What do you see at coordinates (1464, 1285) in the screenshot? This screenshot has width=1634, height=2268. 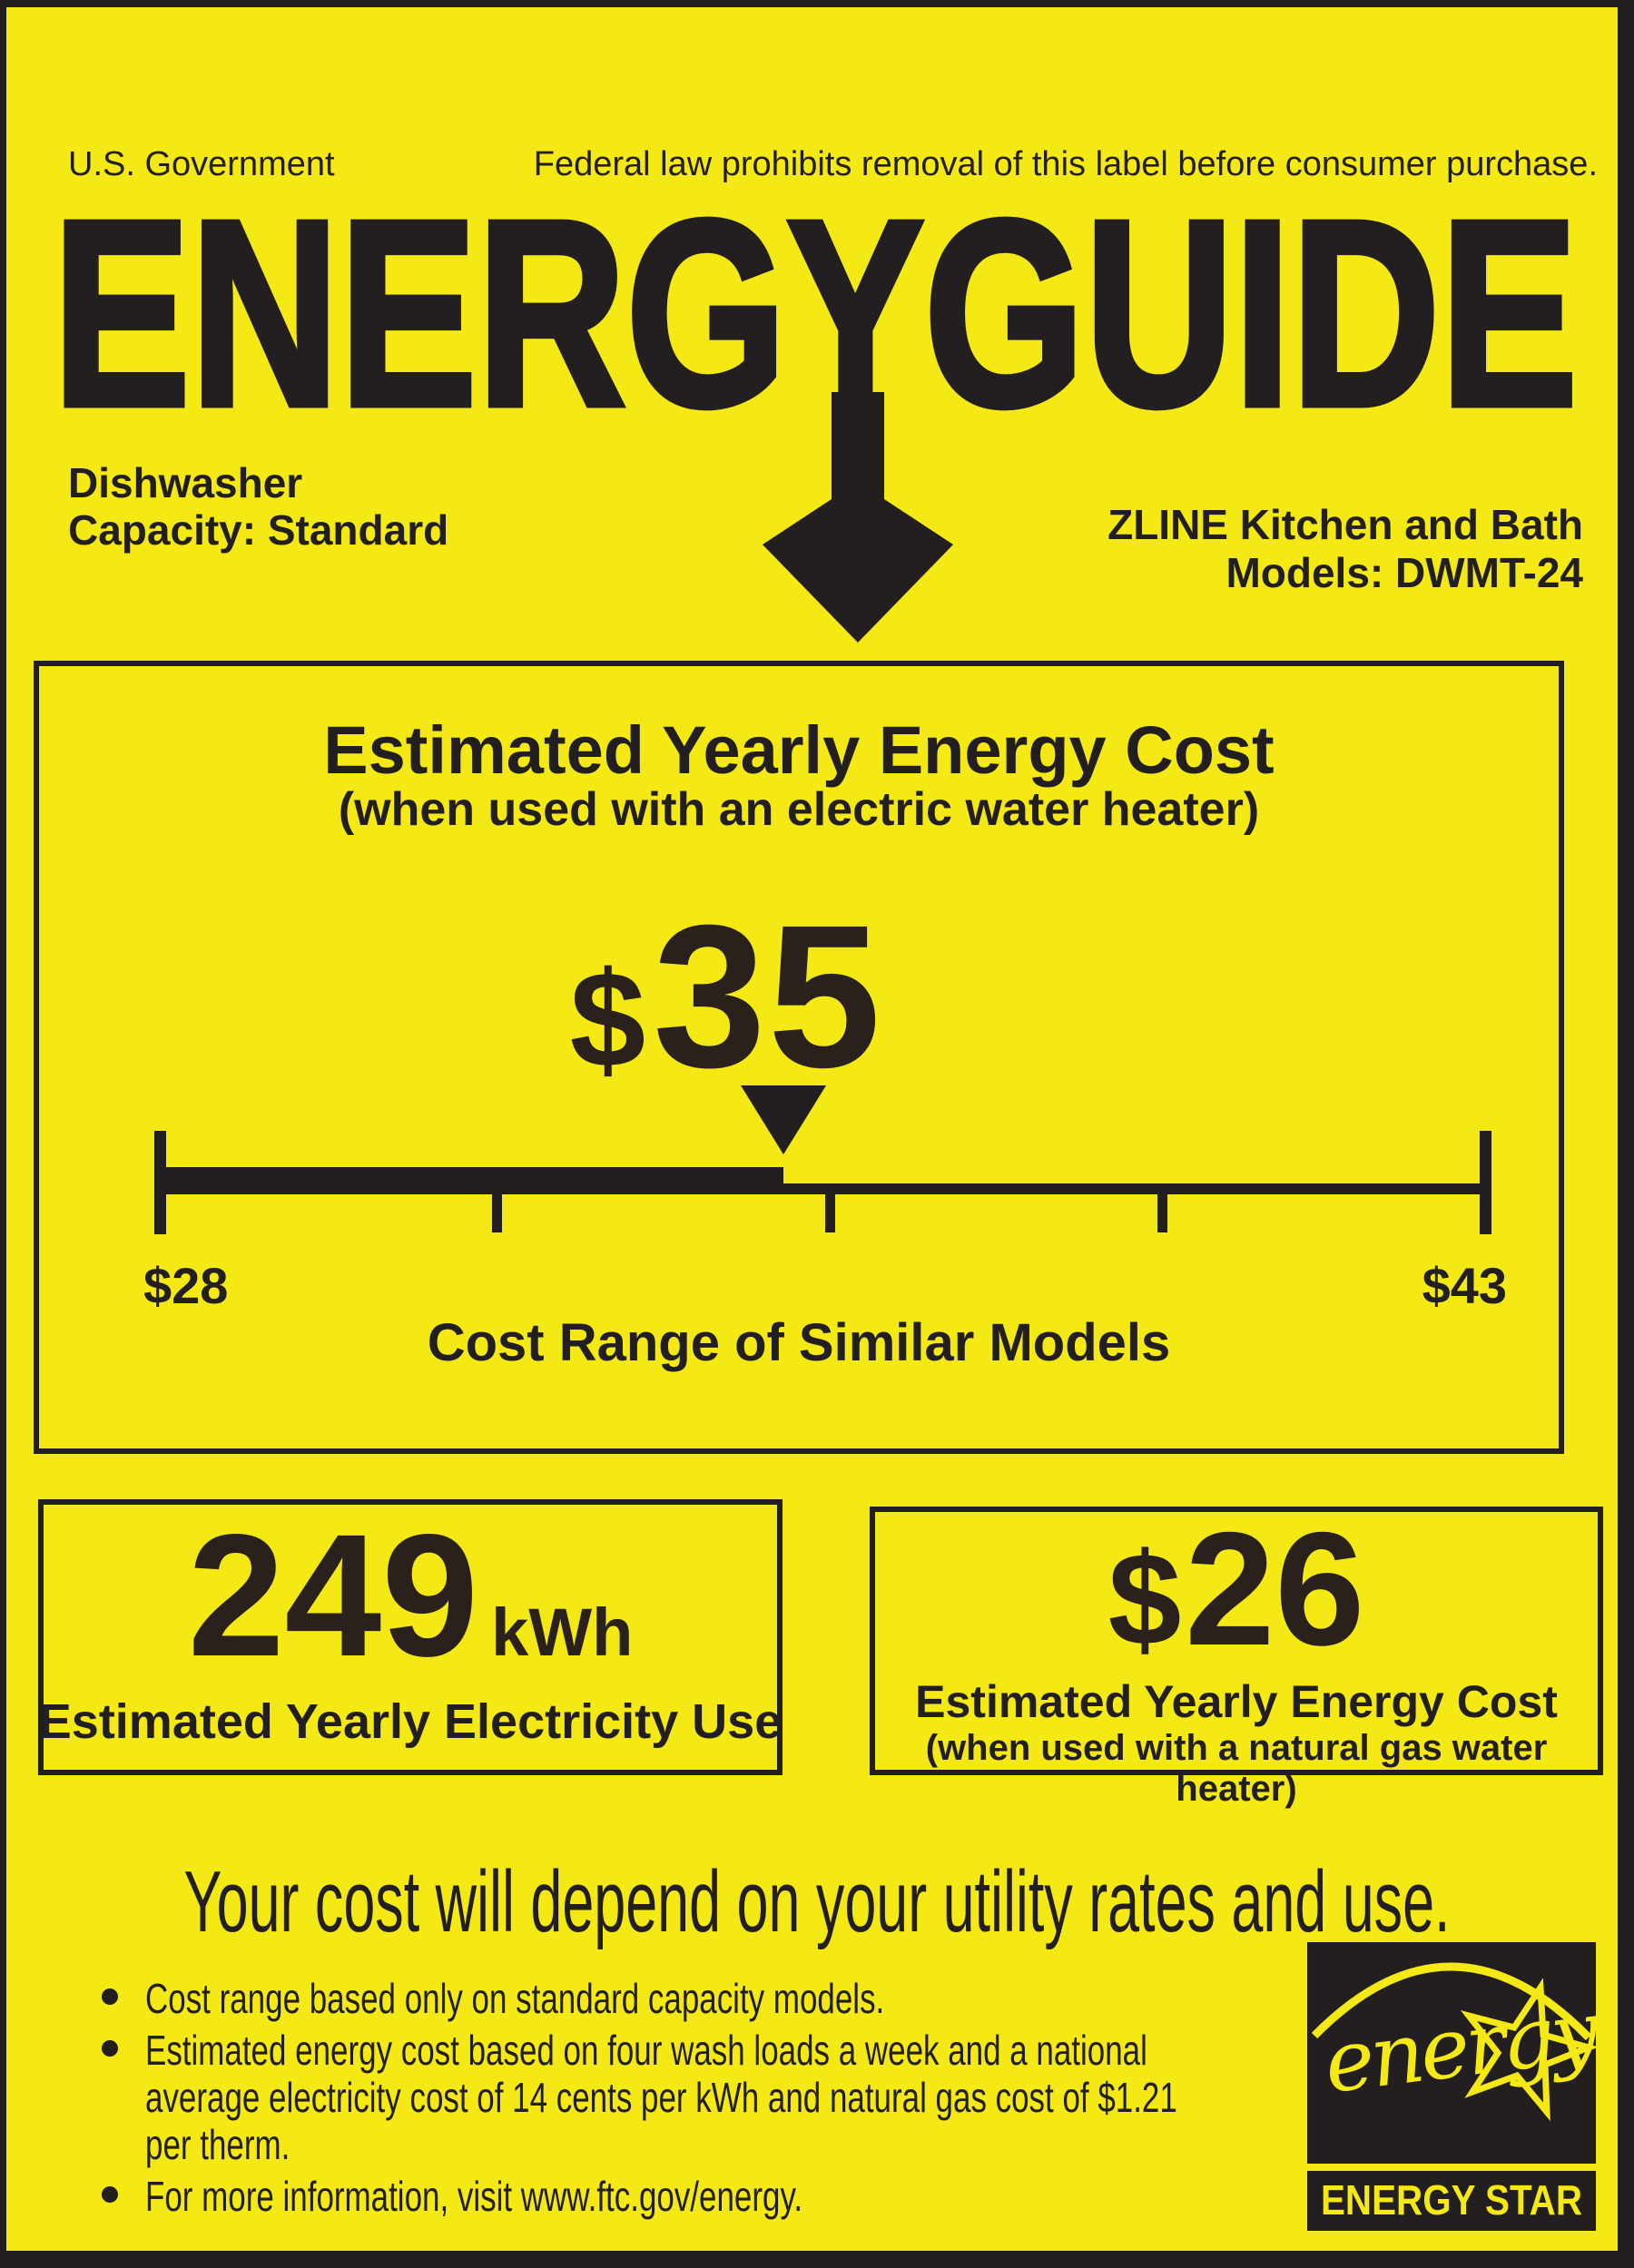 I see `scale-max-label: $43` at bounding box center [1464, 1285].